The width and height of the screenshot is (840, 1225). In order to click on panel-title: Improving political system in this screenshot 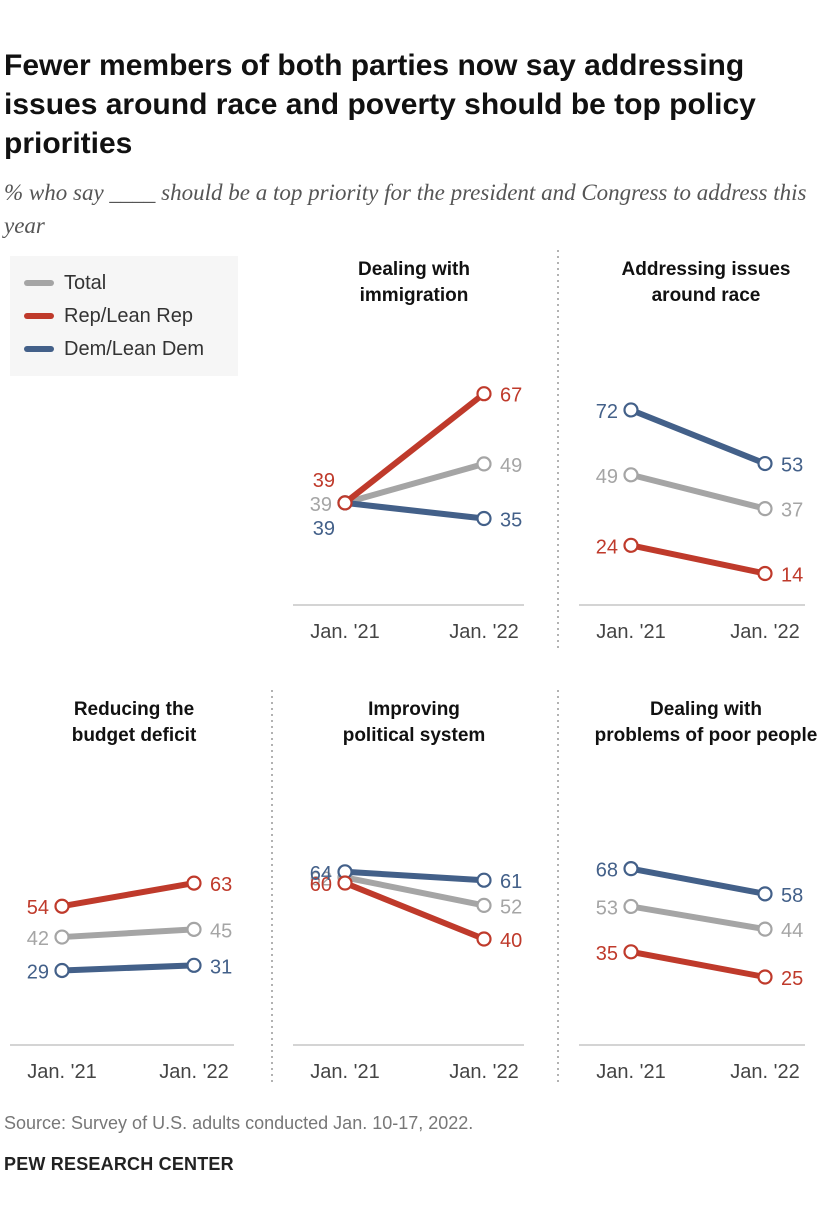, I will do `click(414, 722)`.